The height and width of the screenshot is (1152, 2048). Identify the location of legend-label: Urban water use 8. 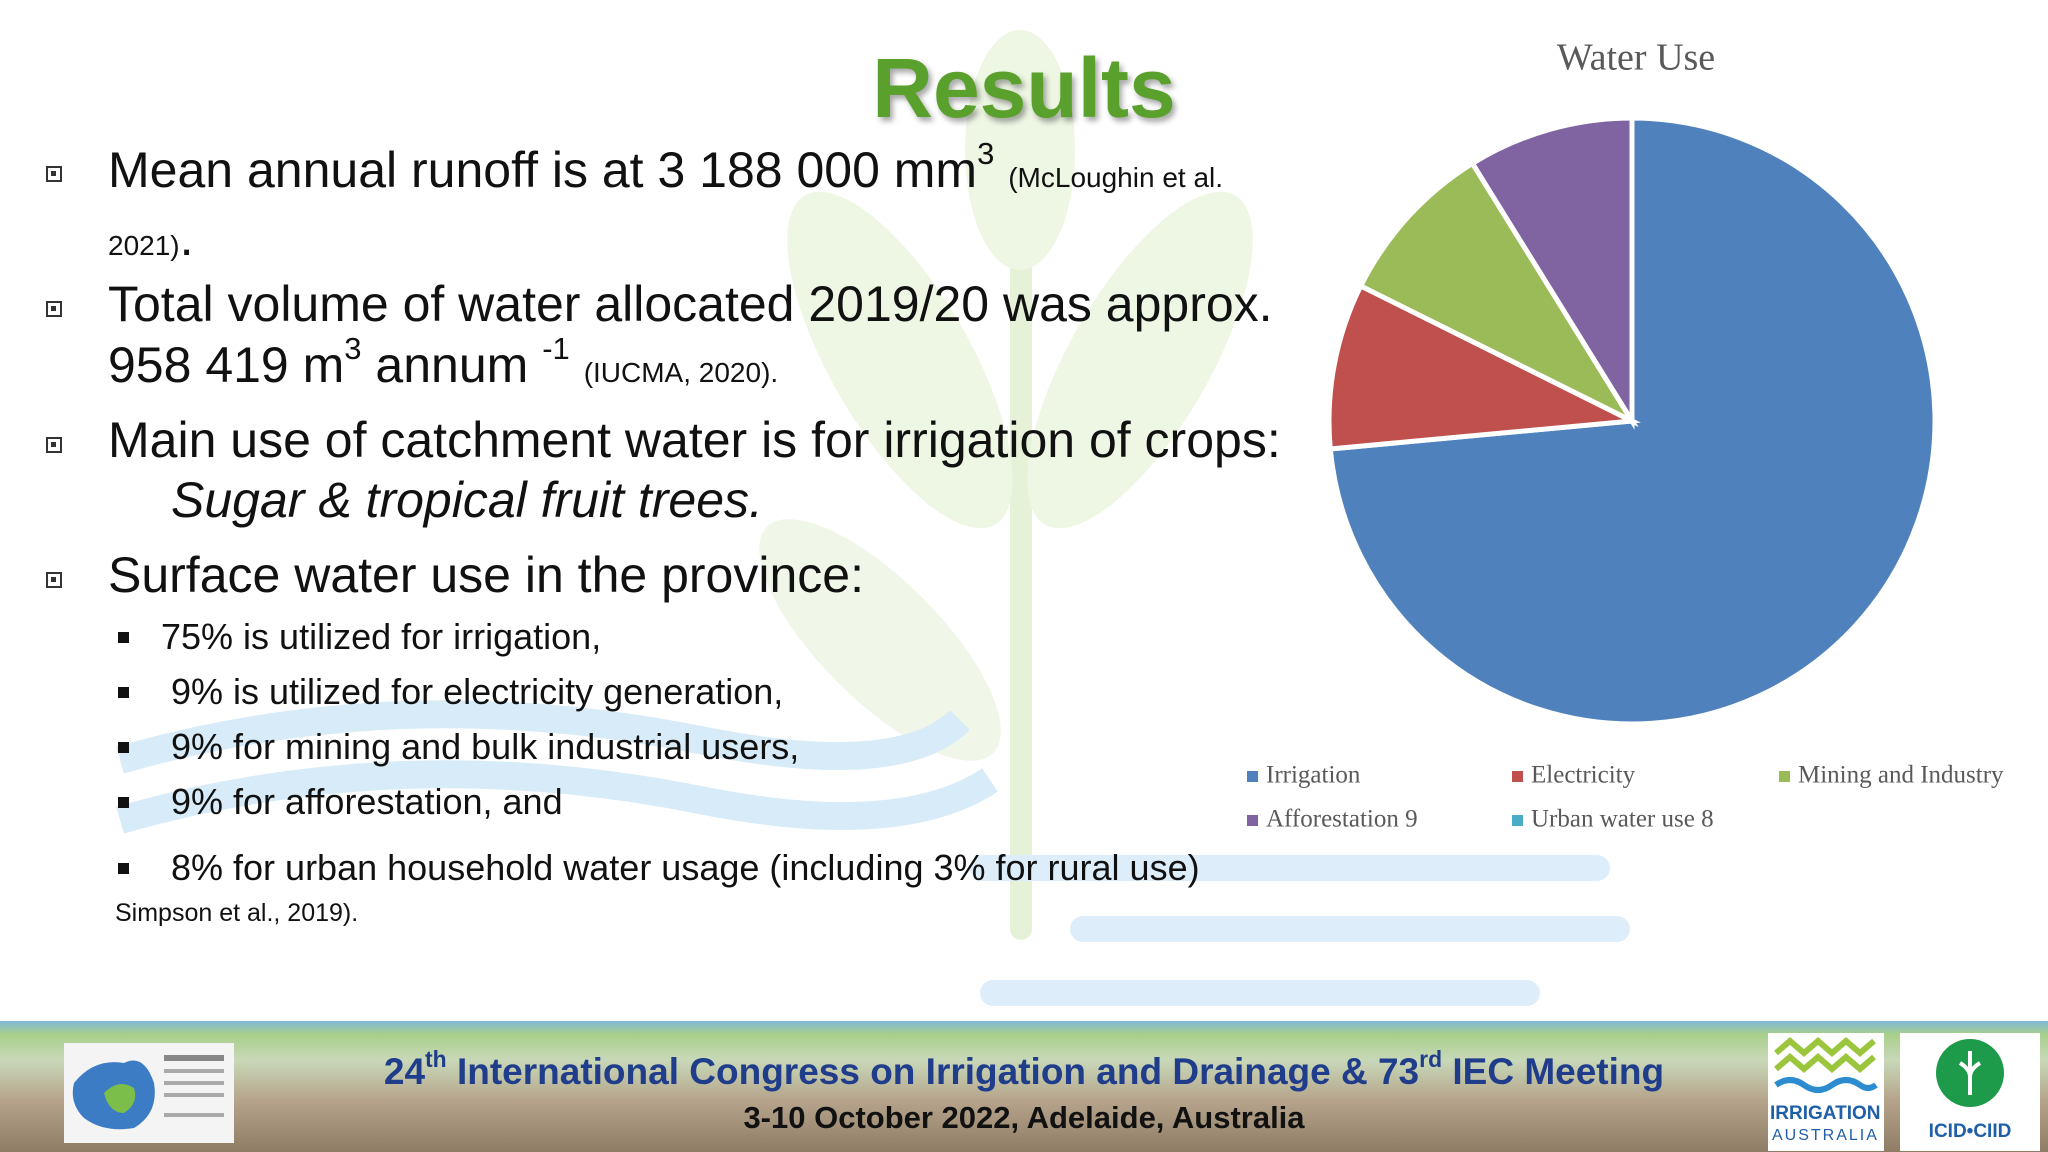
(1622, 819).